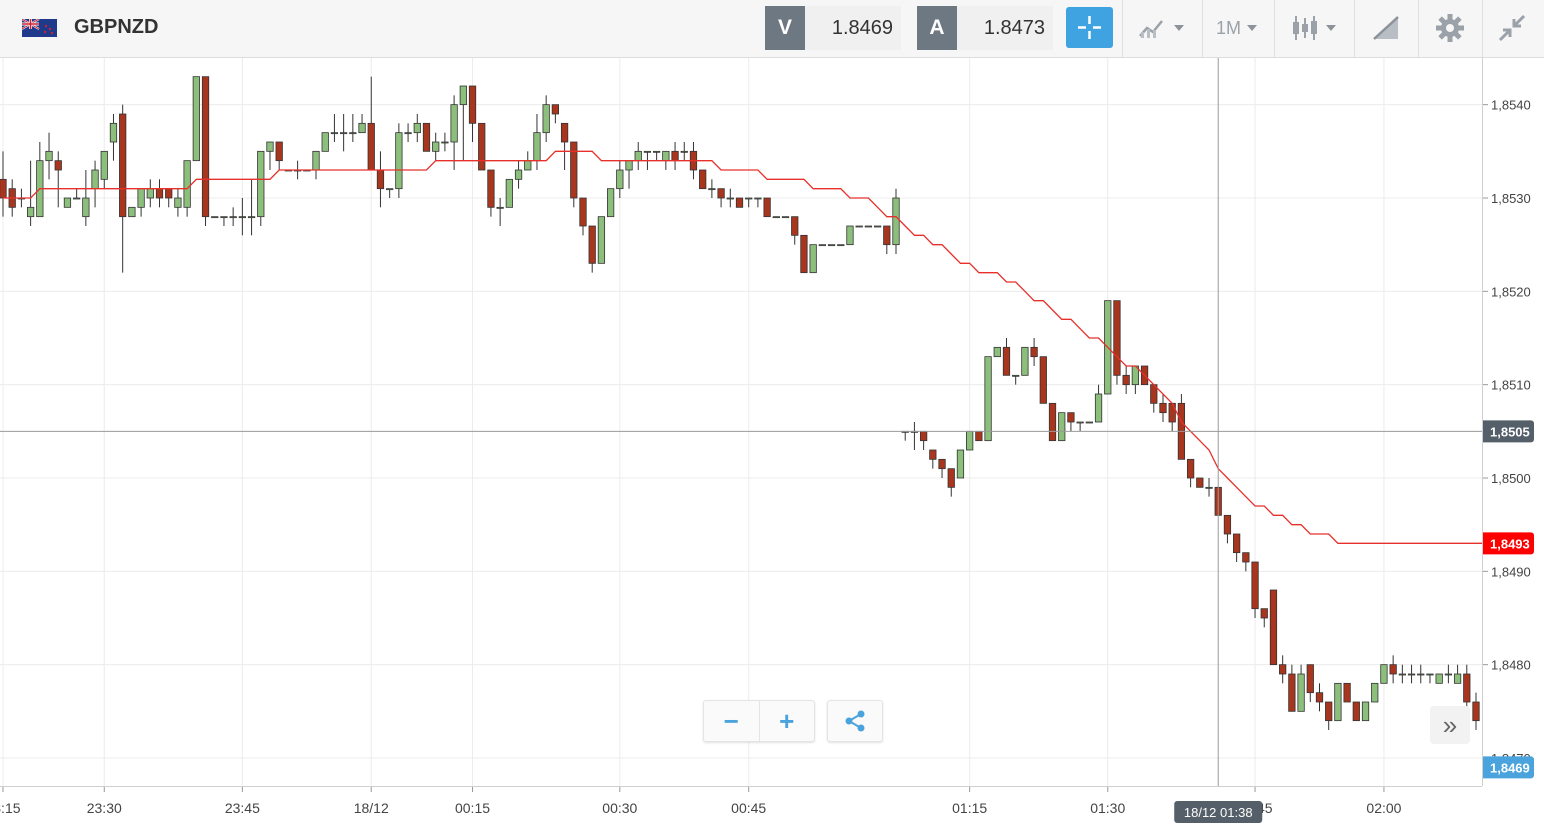  I want to click on zoom-out-button: −, so click(731, 720).